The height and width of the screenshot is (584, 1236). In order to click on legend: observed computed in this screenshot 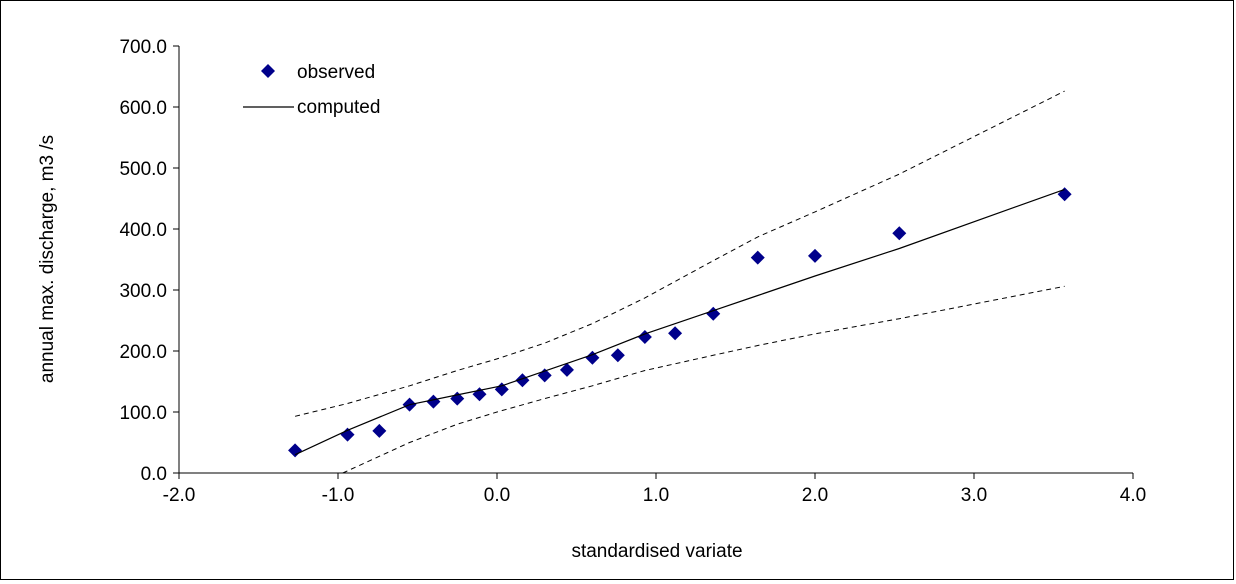, I will do `click(311, 90)`.